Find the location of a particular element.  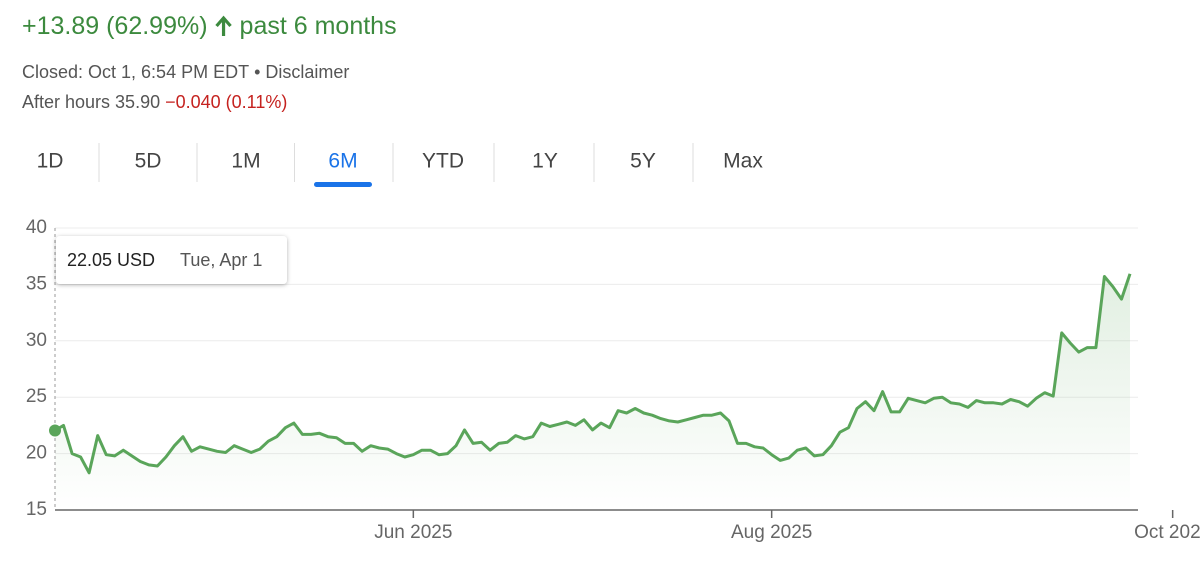

y-tick-label: 40 is located at coordinates (36, 227).